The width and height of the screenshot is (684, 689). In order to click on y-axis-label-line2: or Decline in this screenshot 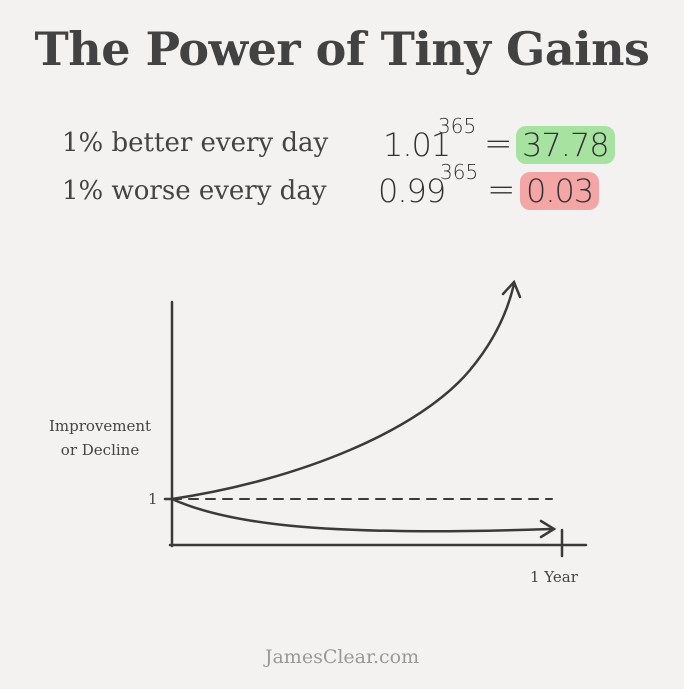, I will do `click(100, 450)`.